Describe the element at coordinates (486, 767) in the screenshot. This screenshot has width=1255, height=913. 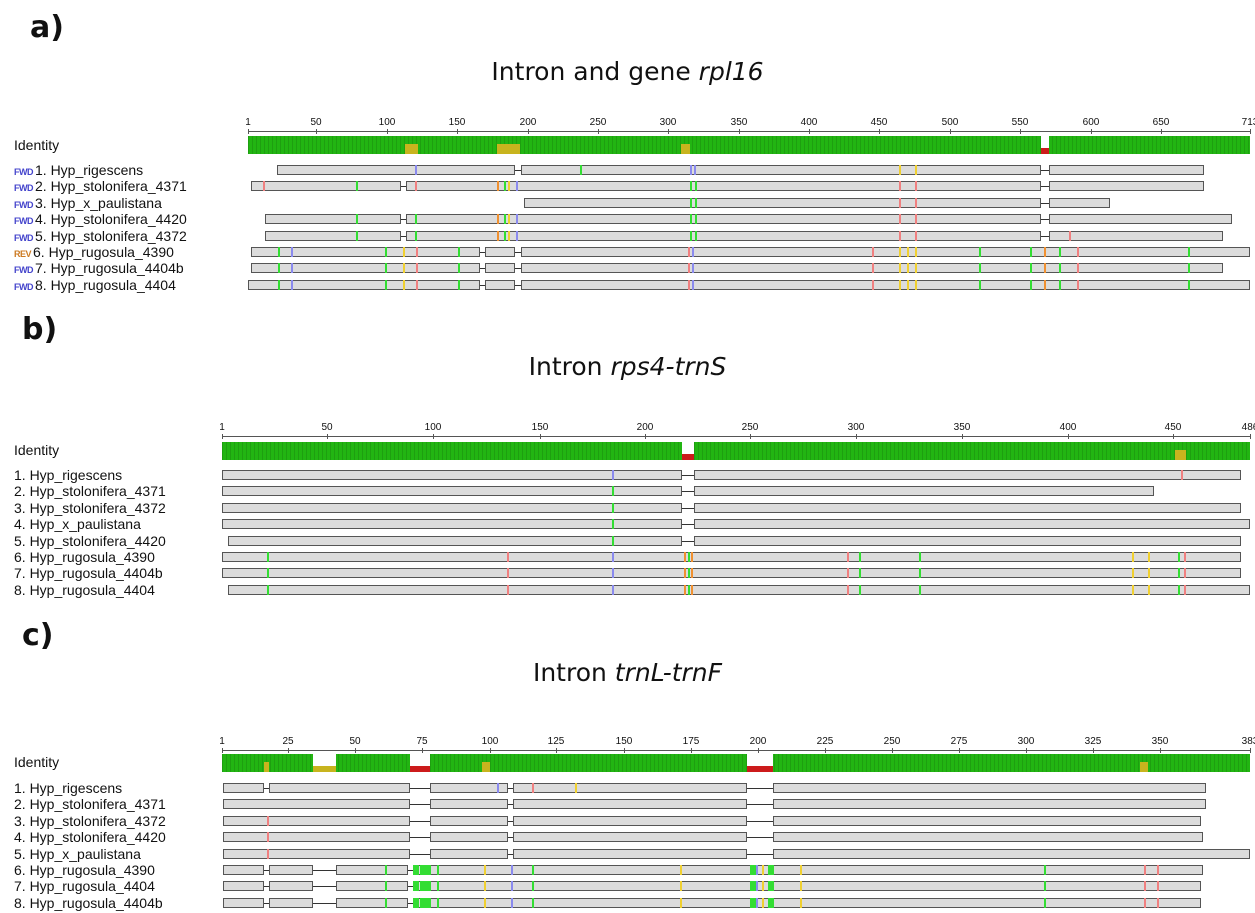
I see `panel-c-identity-variable` at that location.